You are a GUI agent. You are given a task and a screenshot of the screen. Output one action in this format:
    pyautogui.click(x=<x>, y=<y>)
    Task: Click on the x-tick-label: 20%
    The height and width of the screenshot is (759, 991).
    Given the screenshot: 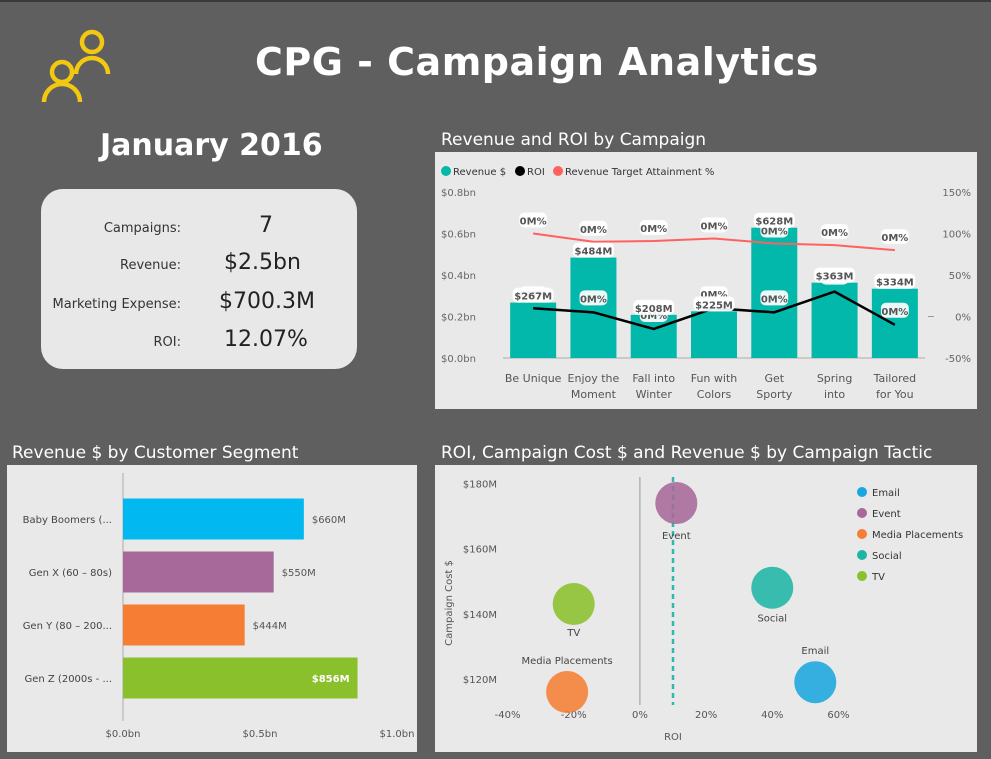 What is the action you would take?
    pyautogui.click(x=706, y=715)
    